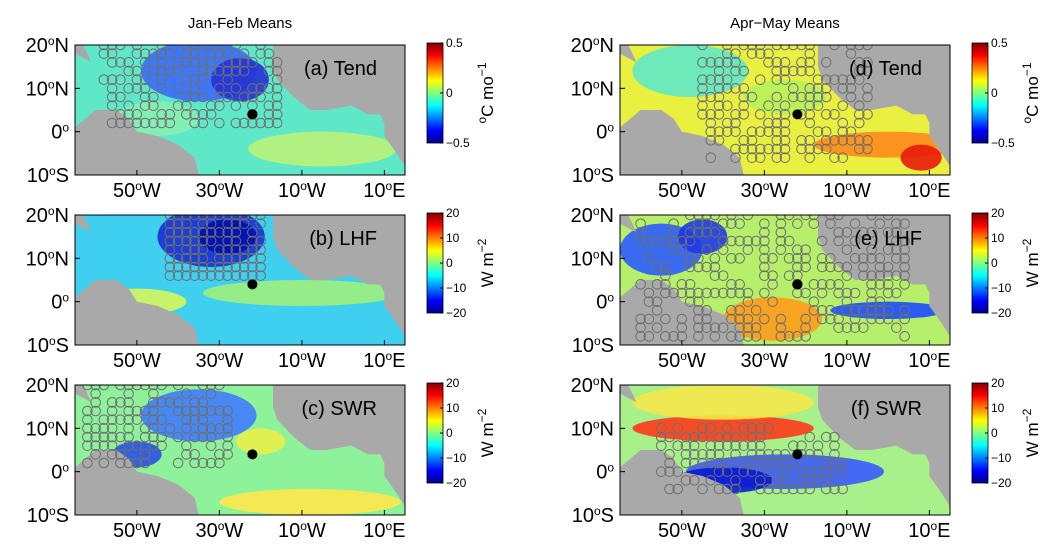 The height and width of the screenshot is (548, 1059). What do you see at coordinates (47, 215) in the screenshot?
I see `y-tick-label: 20oN` at bounding box center [47, 215].